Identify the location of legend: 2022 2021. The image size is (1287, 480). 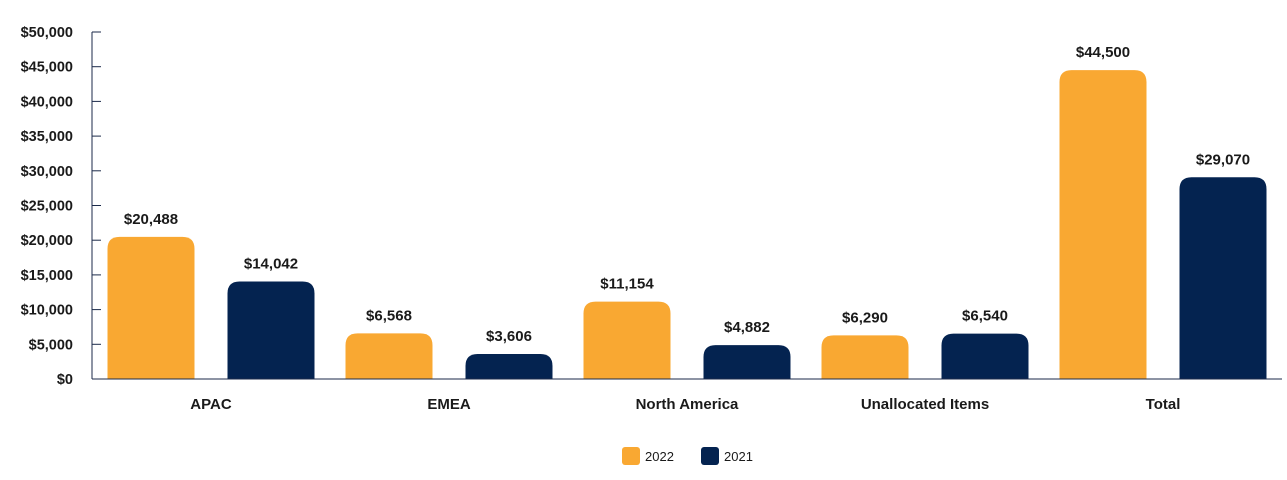
(687, 456).